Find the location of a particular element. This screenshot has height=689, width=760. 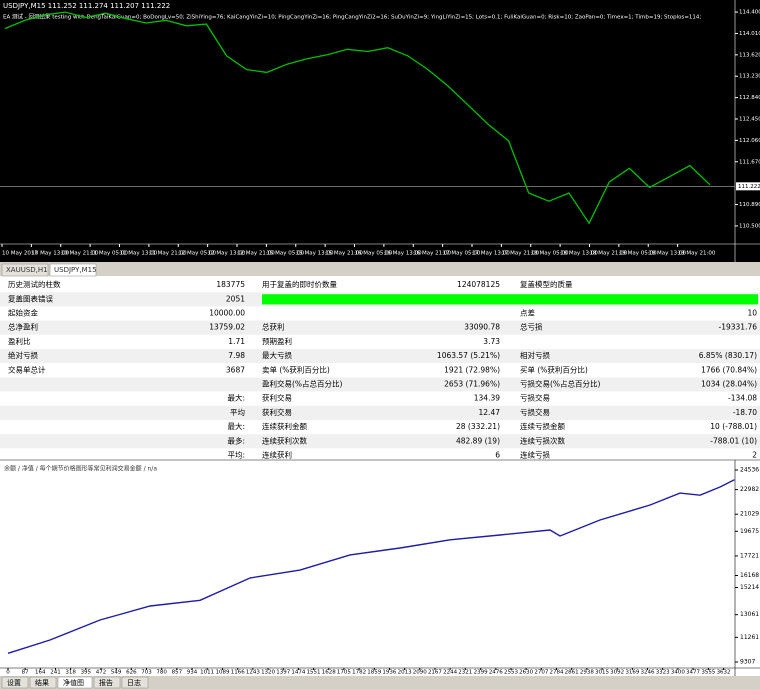

report-value2: 12.47 is located at coordinates (490, 412).